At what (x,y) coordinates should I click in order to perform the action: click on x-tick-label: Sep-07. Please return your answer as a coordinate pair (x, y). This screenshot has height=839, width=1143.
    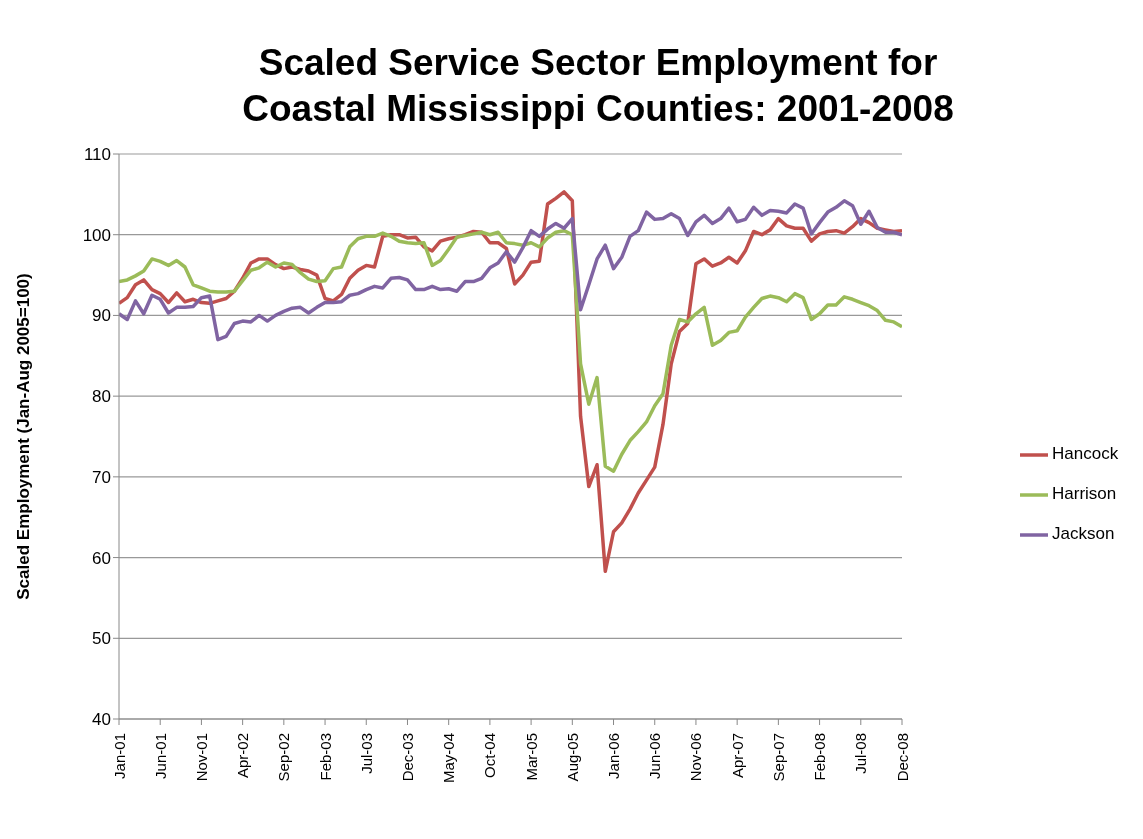
    Looking at the image, I should click on (778, 757).